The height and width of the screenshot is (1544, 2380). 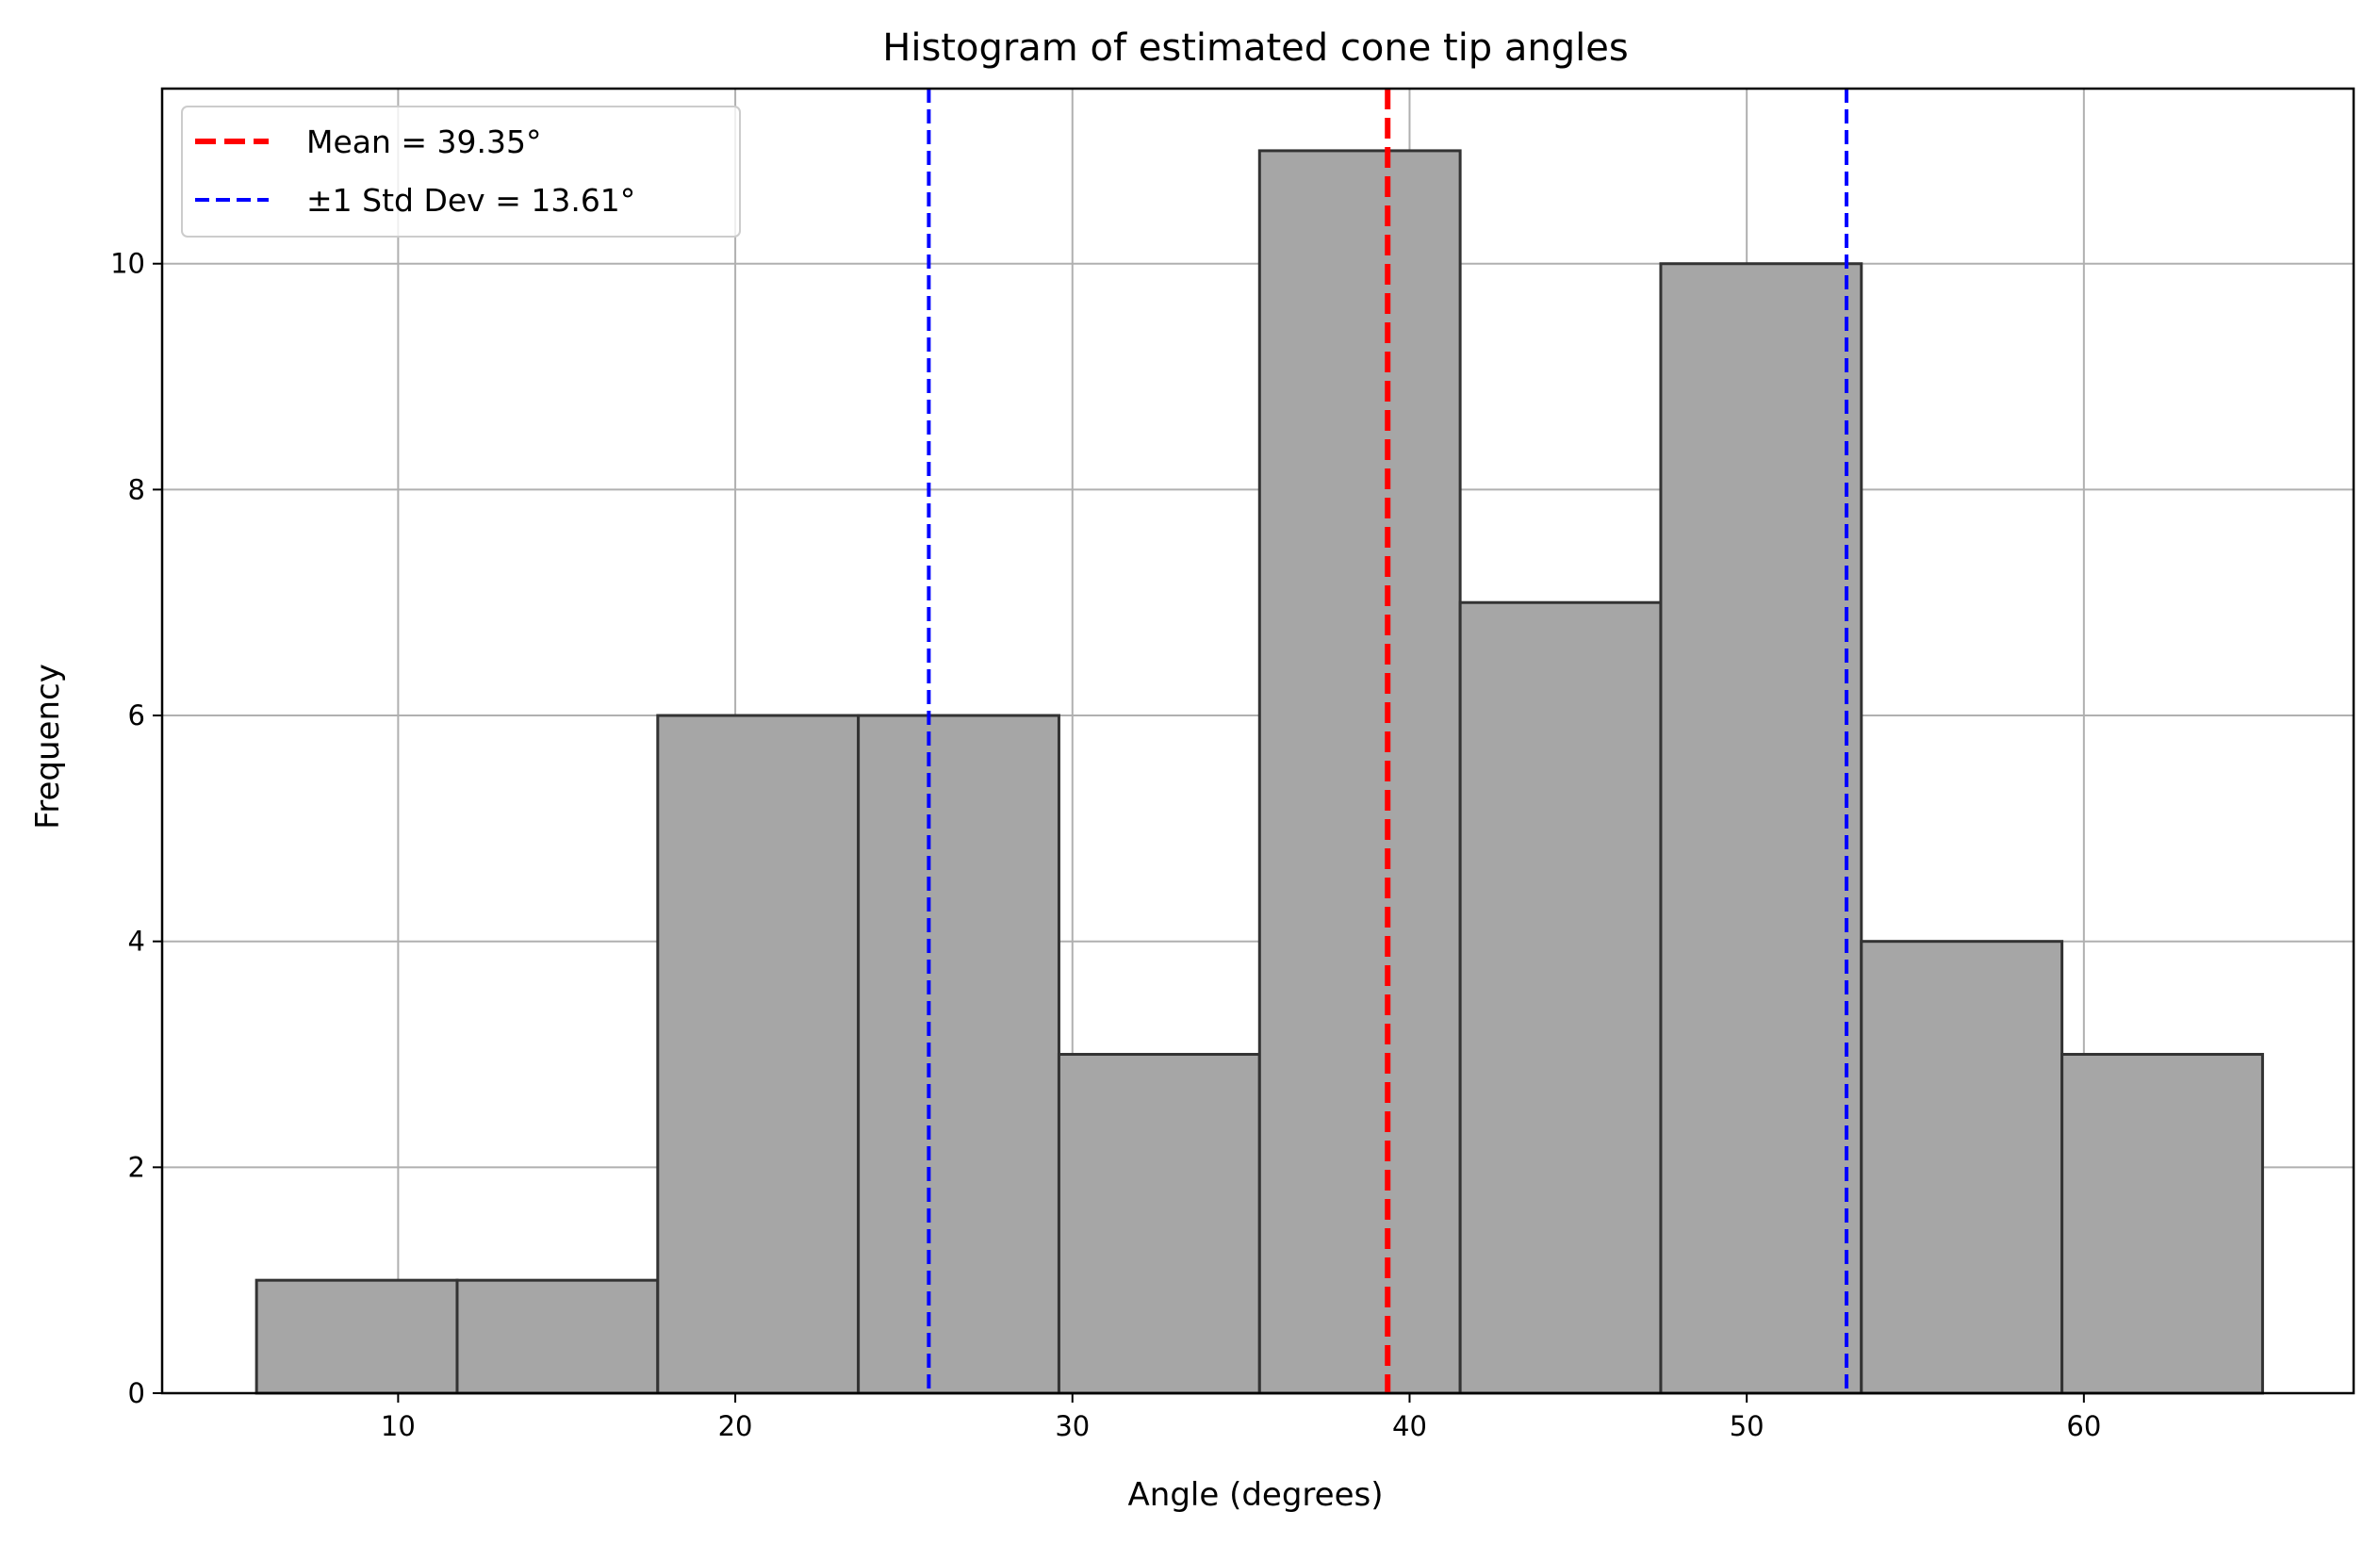 I want to click on y-axis-label: Frequency, so click(x=48, y=746).